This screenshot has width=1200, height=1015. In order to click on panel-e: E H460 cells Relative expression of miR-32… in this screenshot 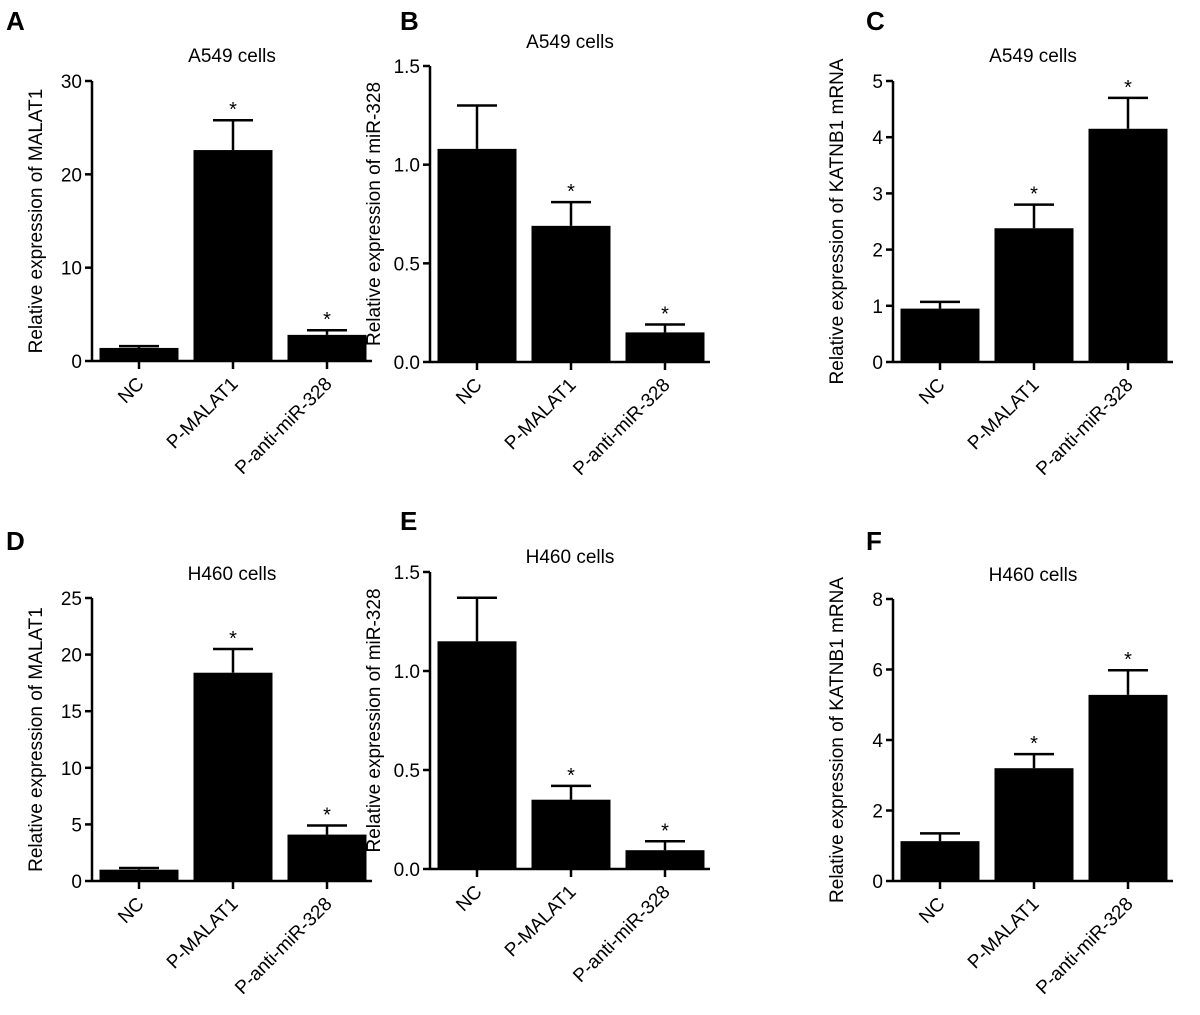, I will do `click(537, 746)`.